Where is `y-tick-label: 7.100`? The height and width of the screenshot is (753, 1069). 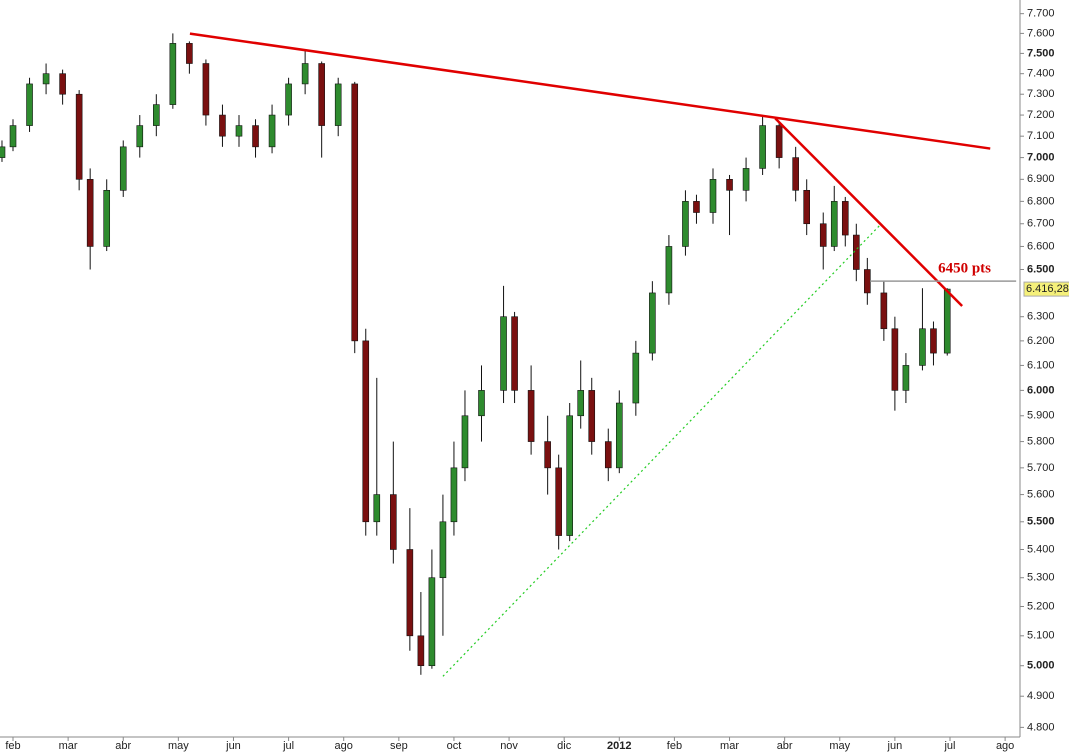 y-tick-label: 7.100 is located at coordinates (1041, 136).